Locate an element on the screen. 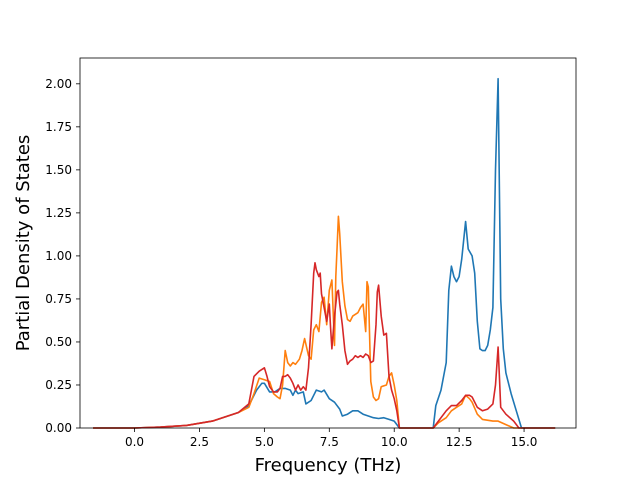 This screenshot has width=640, height=484. y-tick-label: 0.75 is located at coordinates (58, 299).